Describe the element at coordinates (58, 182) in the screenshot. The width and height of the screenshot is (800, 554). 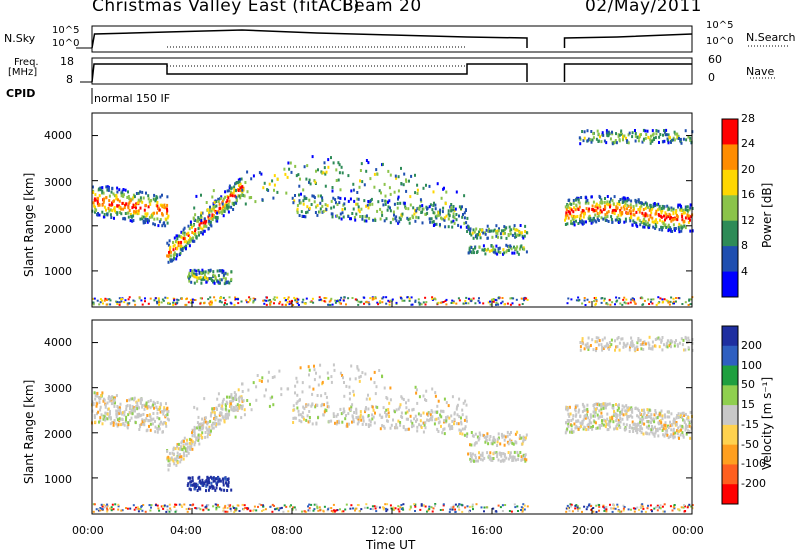
I see `power-ytick: 3000` at that location.